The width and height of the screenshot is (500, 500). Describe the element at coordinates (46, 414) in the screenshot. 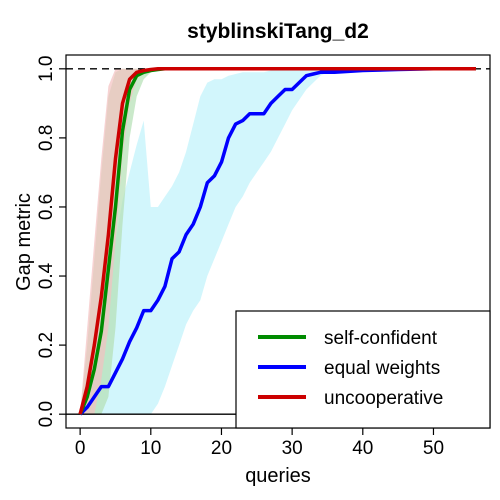

I see `y-tick-label: 0.0` at that location.